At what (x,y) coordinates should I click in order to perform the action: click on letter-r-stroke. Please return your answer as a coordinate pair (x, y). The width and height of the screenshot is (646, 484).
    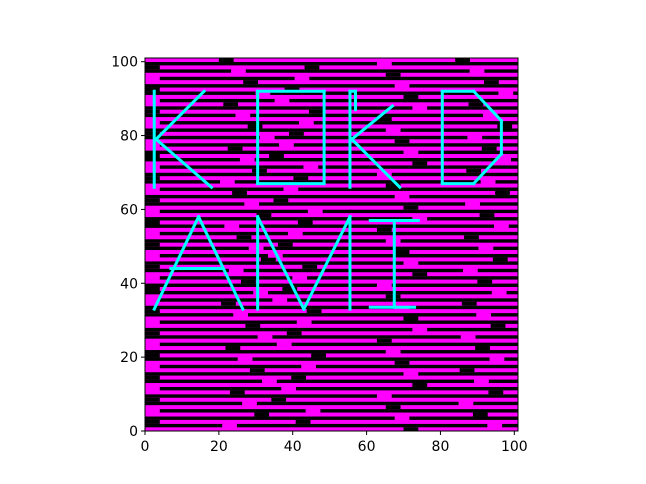
    Looking at the image, I should click on (375, 163).